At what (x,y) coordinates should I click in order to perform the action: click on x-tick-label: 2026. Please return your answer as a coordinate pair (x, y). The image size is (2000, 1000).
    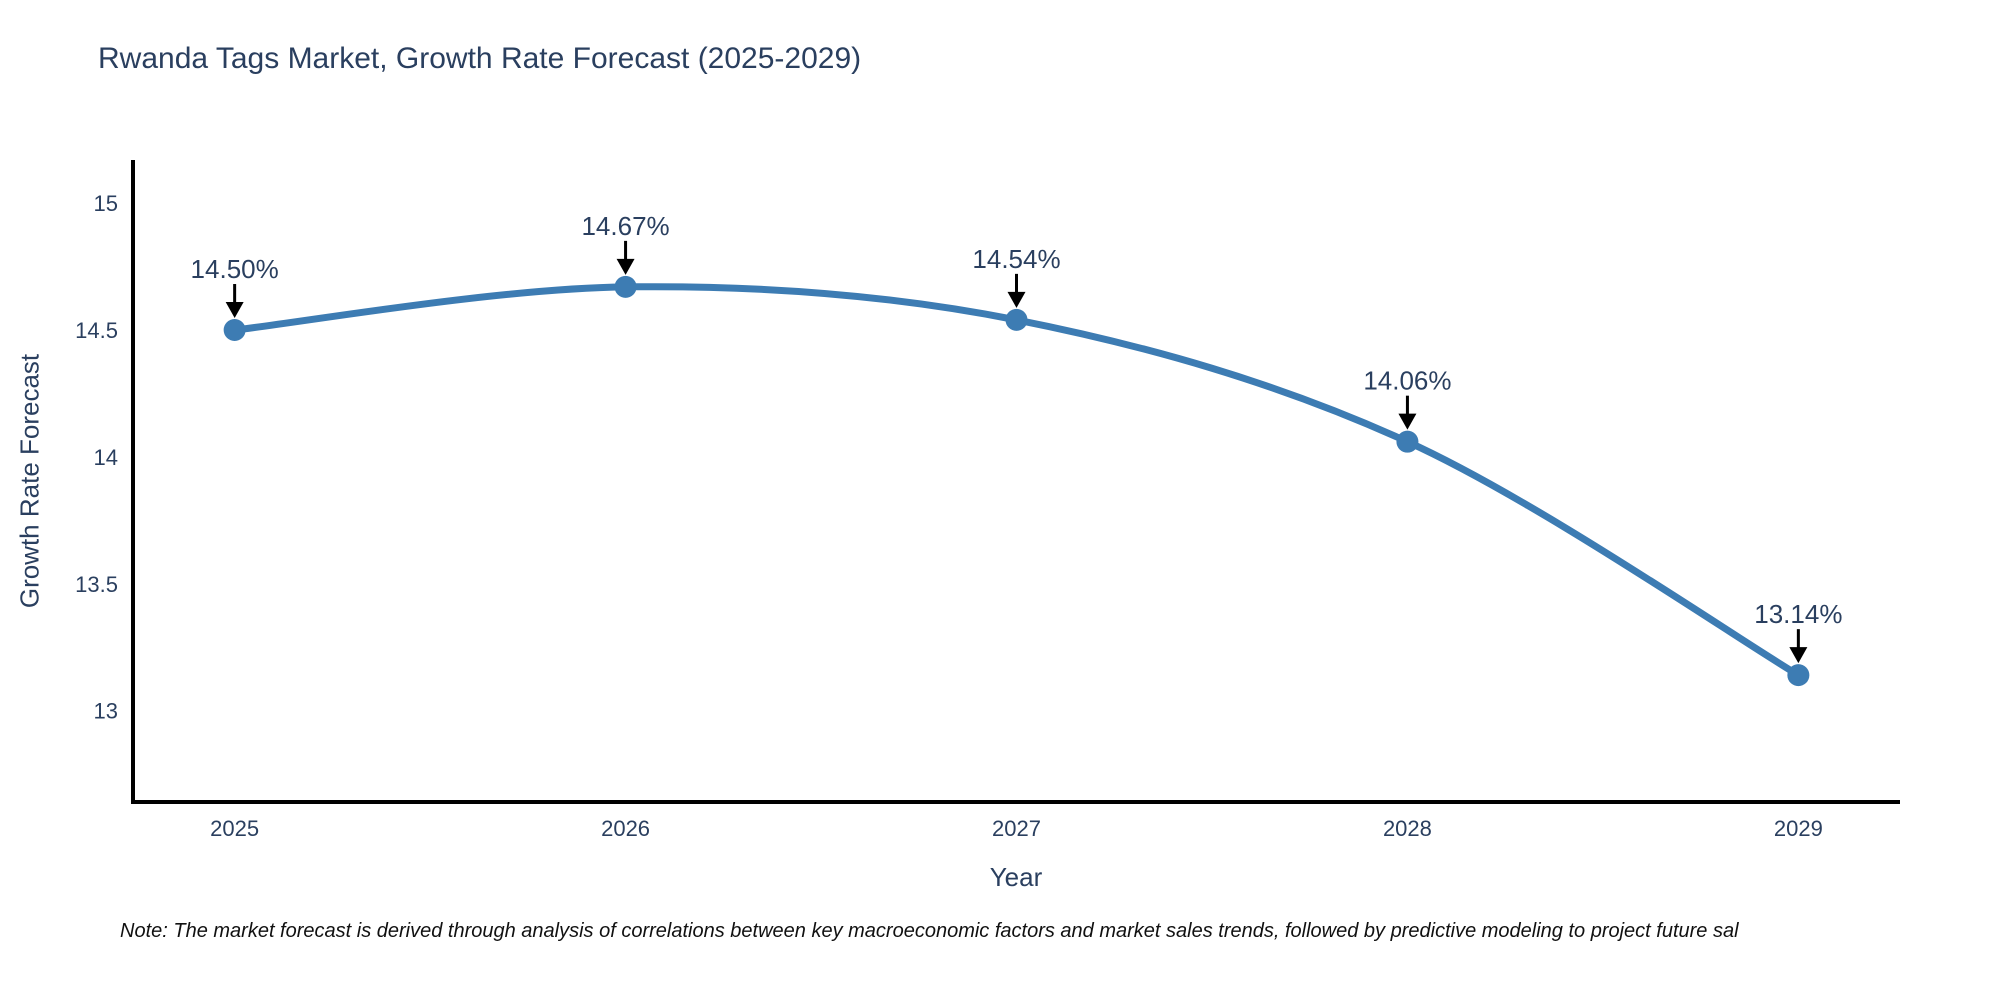
    Looking at the image, I should click on (625, 828).